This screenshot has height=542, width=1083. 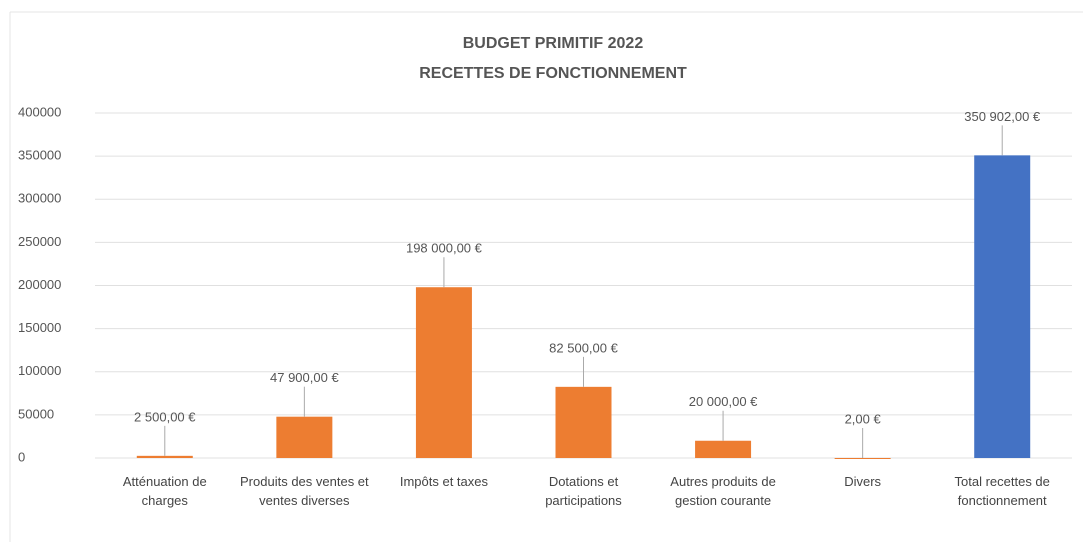 What do you see at coordinates (553, 73) in the screenshot?
I see `chart-subtitle: RECETTES DE FONCTIONNEMENT` at bounding box center [553, 73].